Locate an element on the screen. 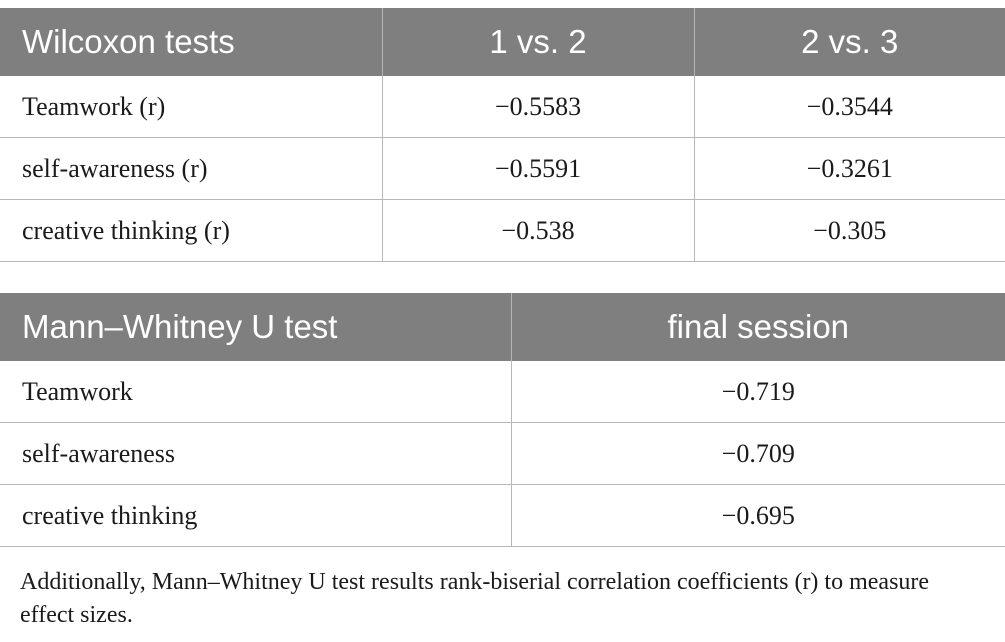 The width and height of the screenshot is (1005, 642). cell-value: −0.695 is located at coordinates (758, 515).